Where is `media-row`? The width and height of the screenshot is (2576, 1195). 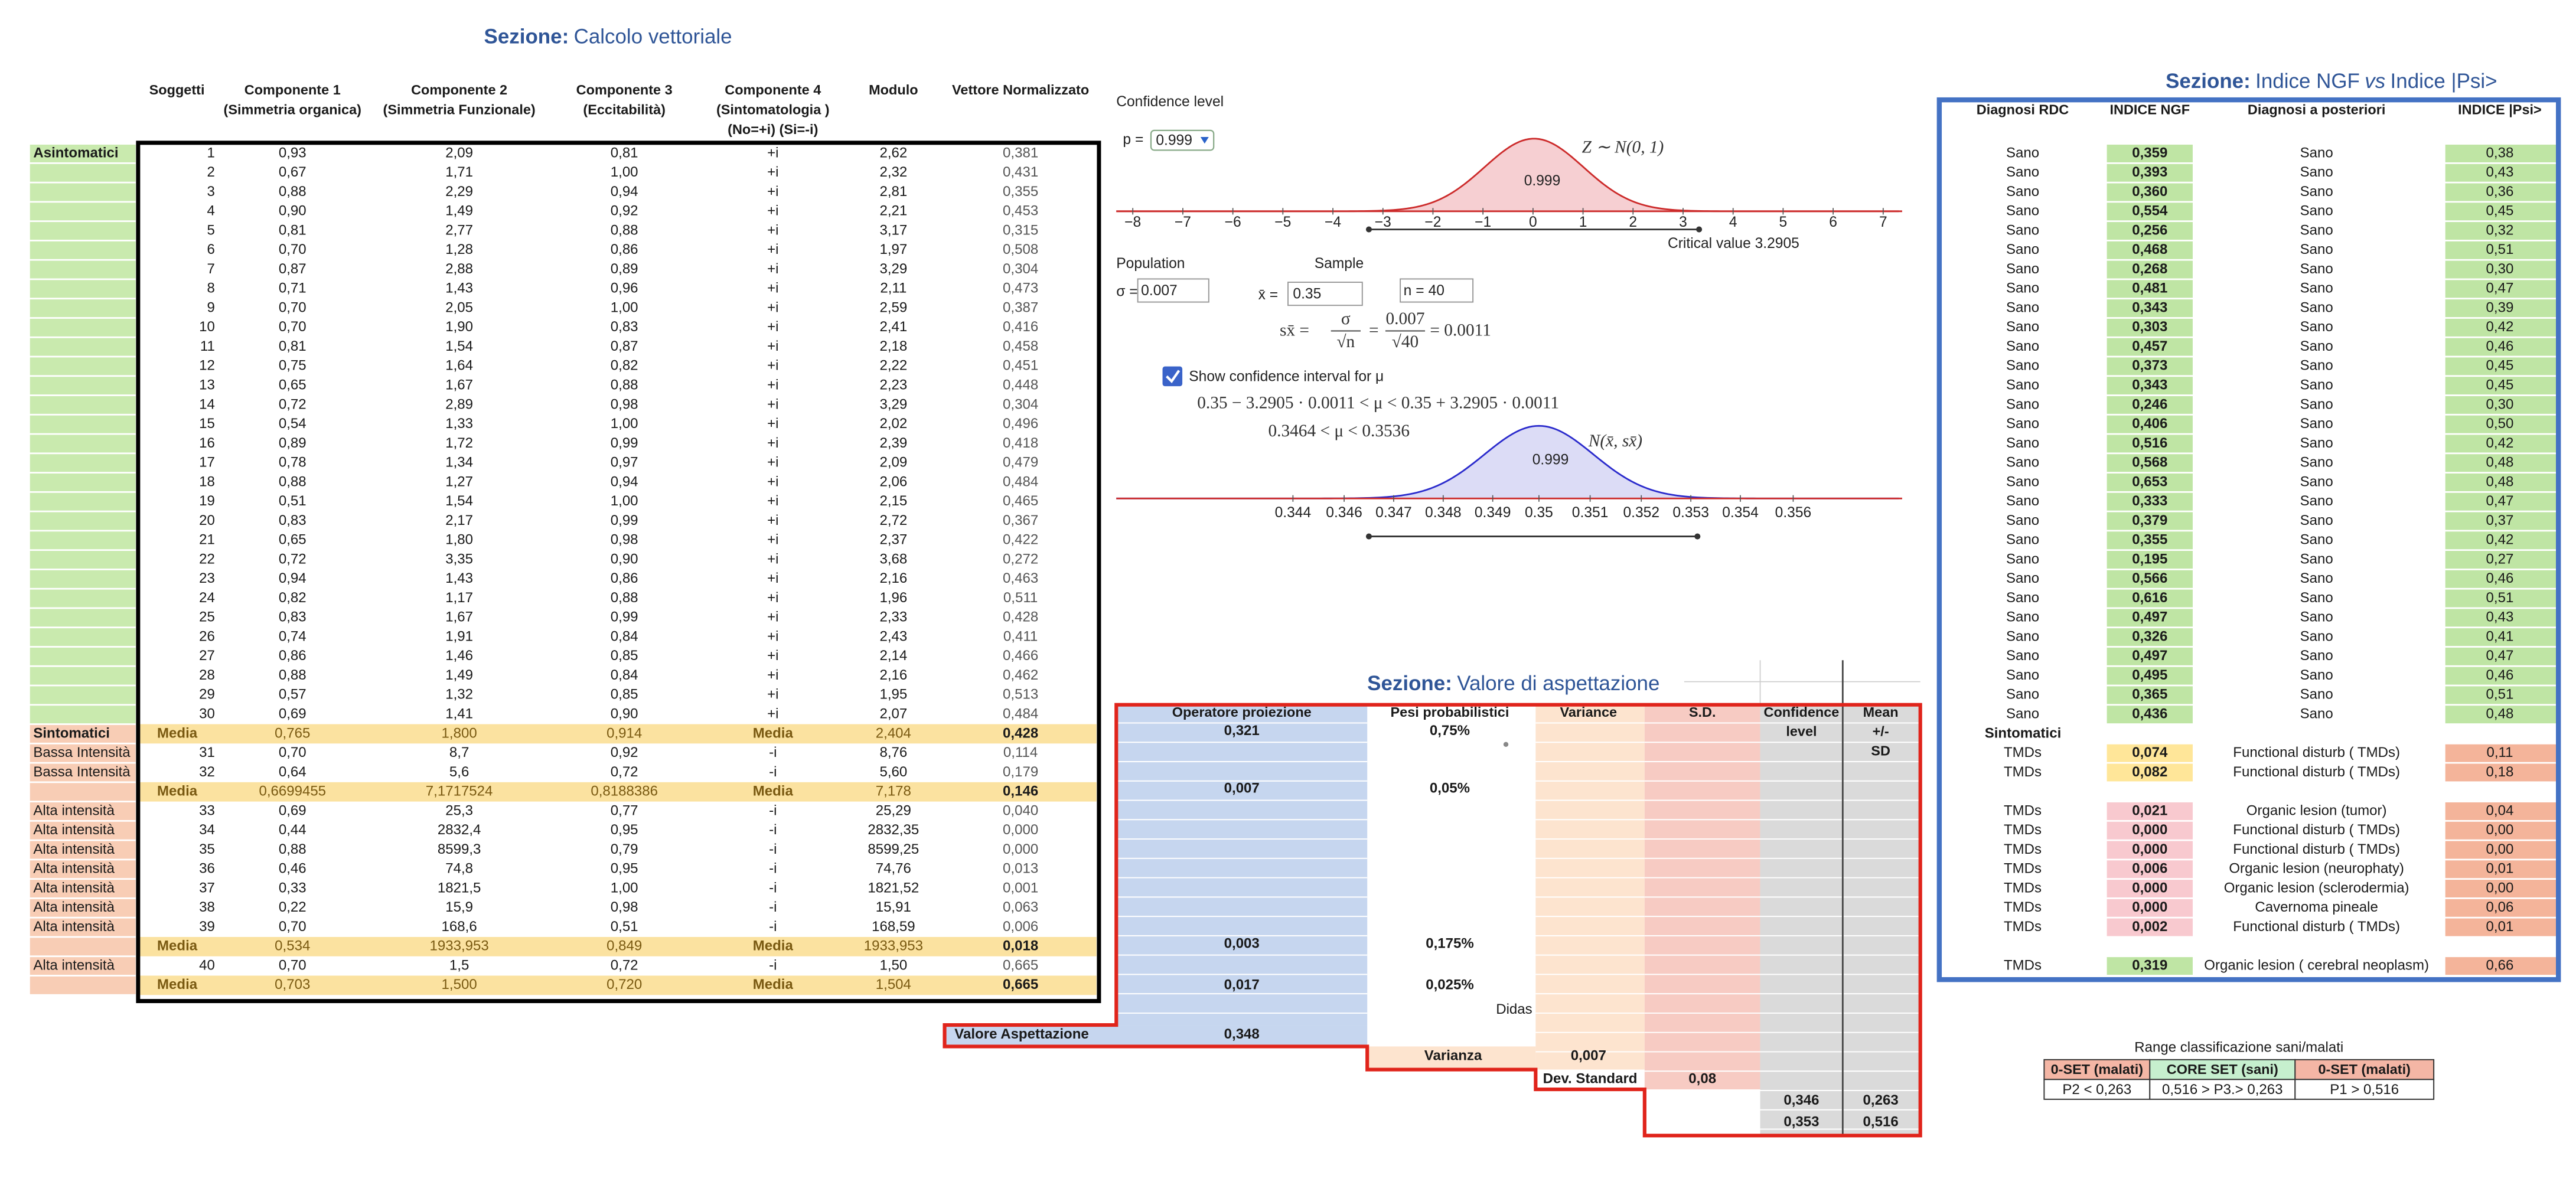 media-row is located at coordinates (618, 985).